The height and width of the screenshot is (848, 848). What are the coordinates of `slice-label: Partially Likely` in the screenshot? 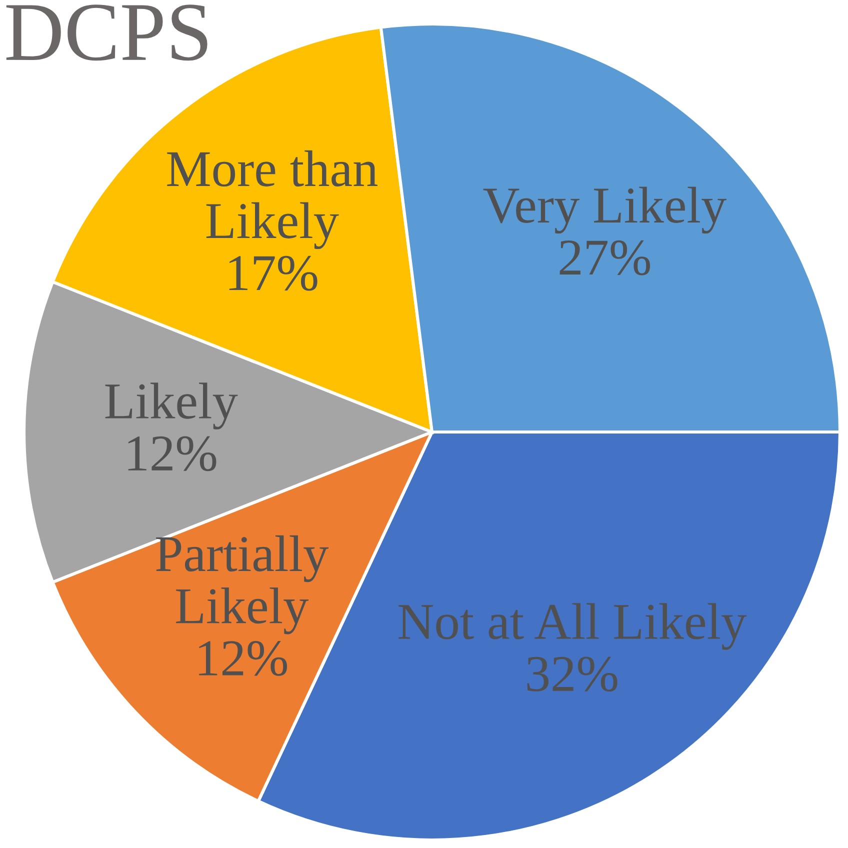 It's located at (242, 584).